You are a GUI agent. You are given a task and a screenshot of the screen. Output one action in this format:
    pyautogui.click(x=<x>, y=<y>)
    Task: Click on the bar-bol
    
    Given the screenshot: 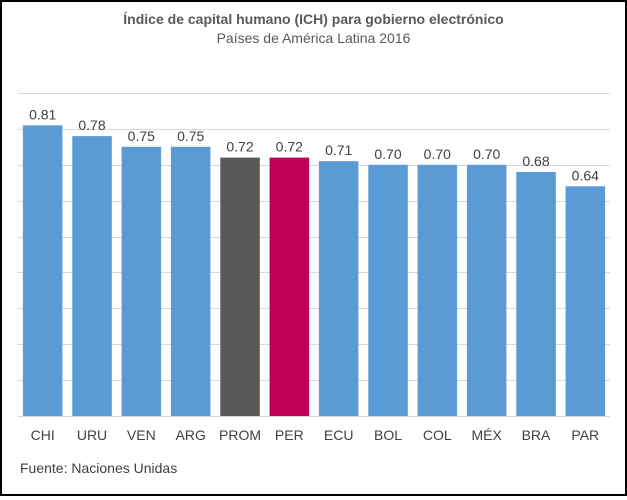 What is the action you would take?
    pyautogui.click(x=388, y=290)
    